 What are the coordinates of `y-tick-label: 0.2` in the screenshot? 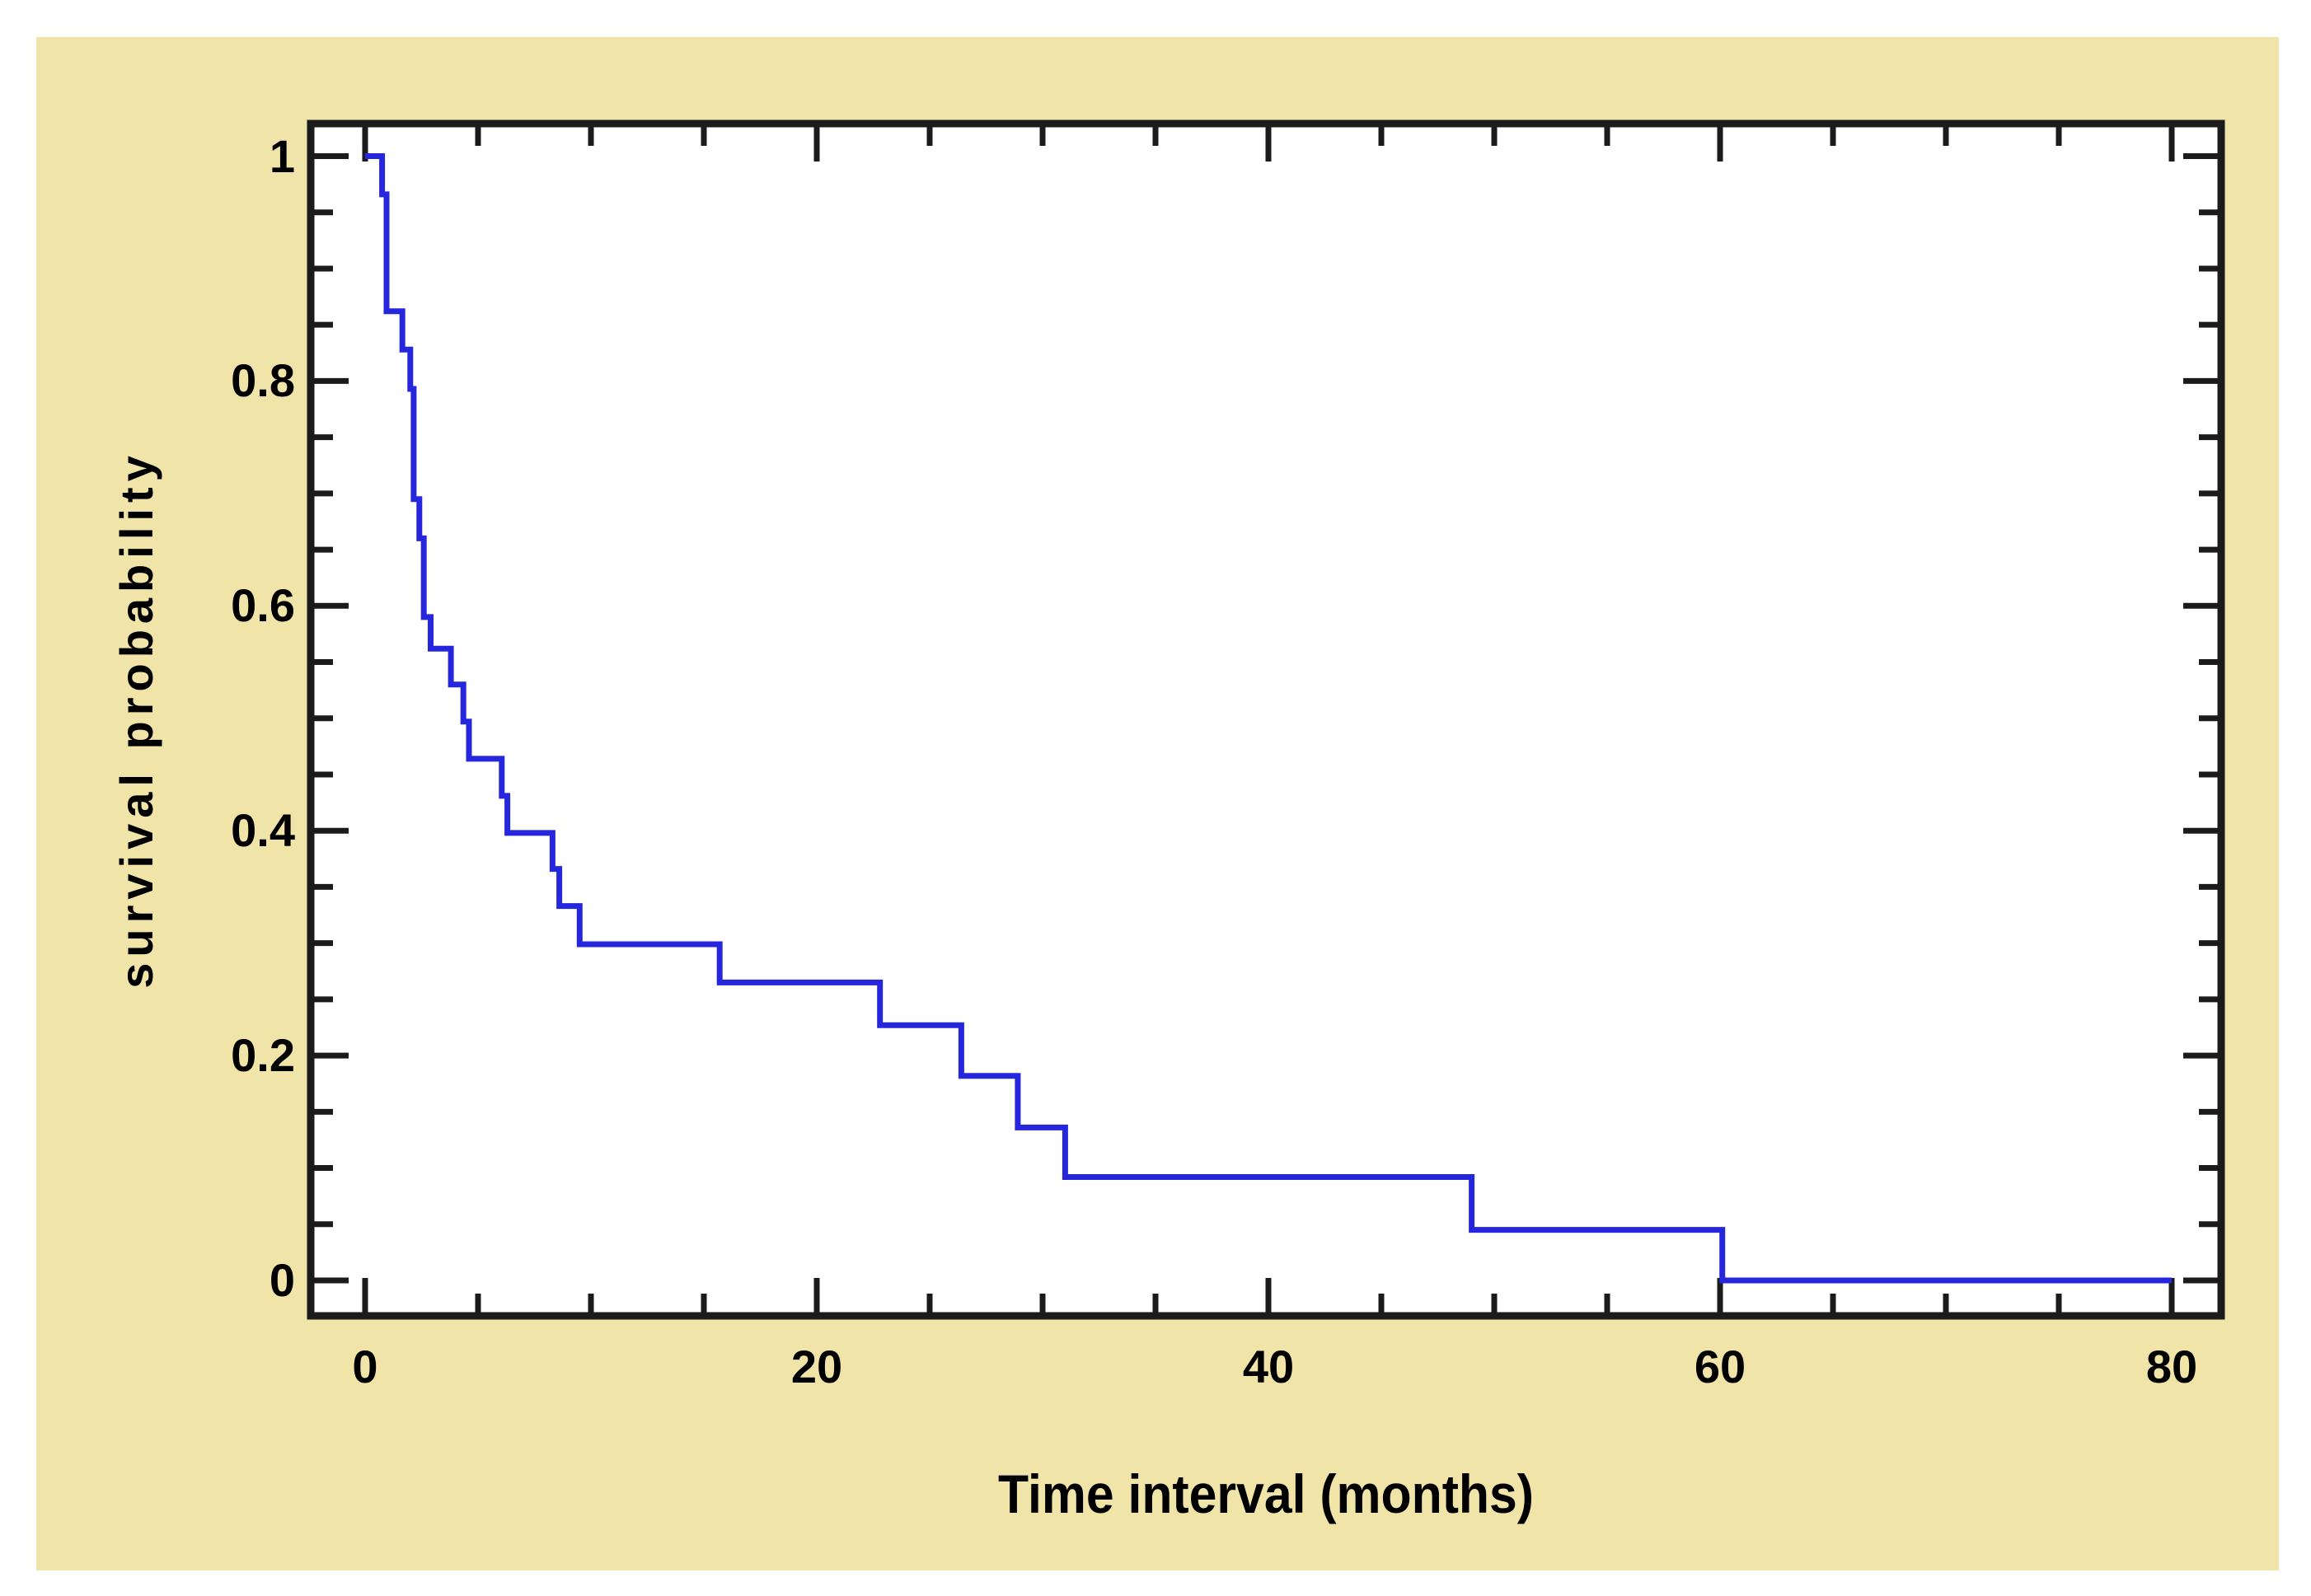 It's located at (263, 1055).